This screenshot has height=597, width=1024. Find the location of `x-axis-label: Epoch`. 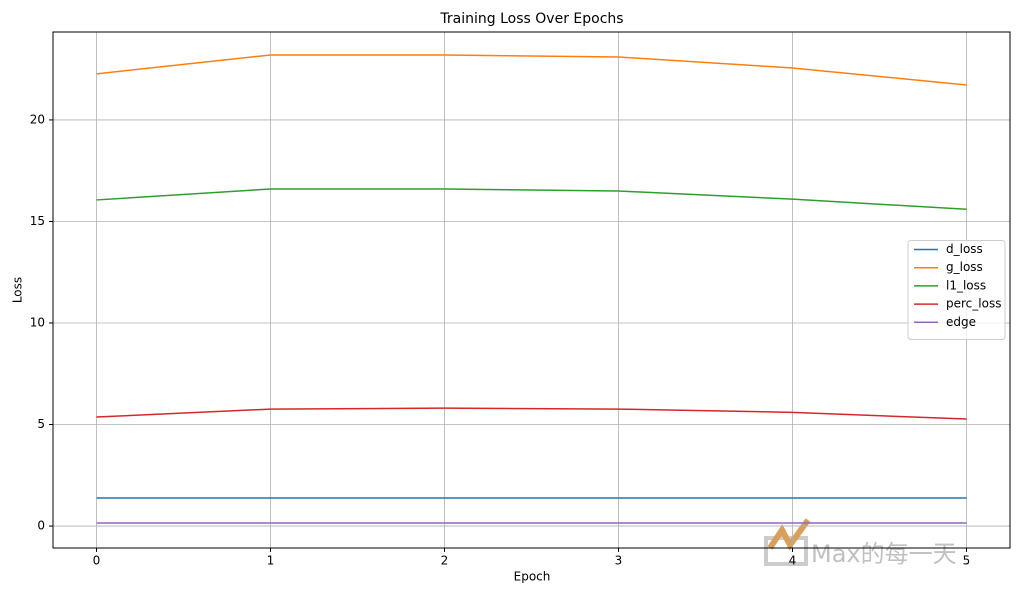

x-axis-label: Epoch is located at coordinates (532, 577).